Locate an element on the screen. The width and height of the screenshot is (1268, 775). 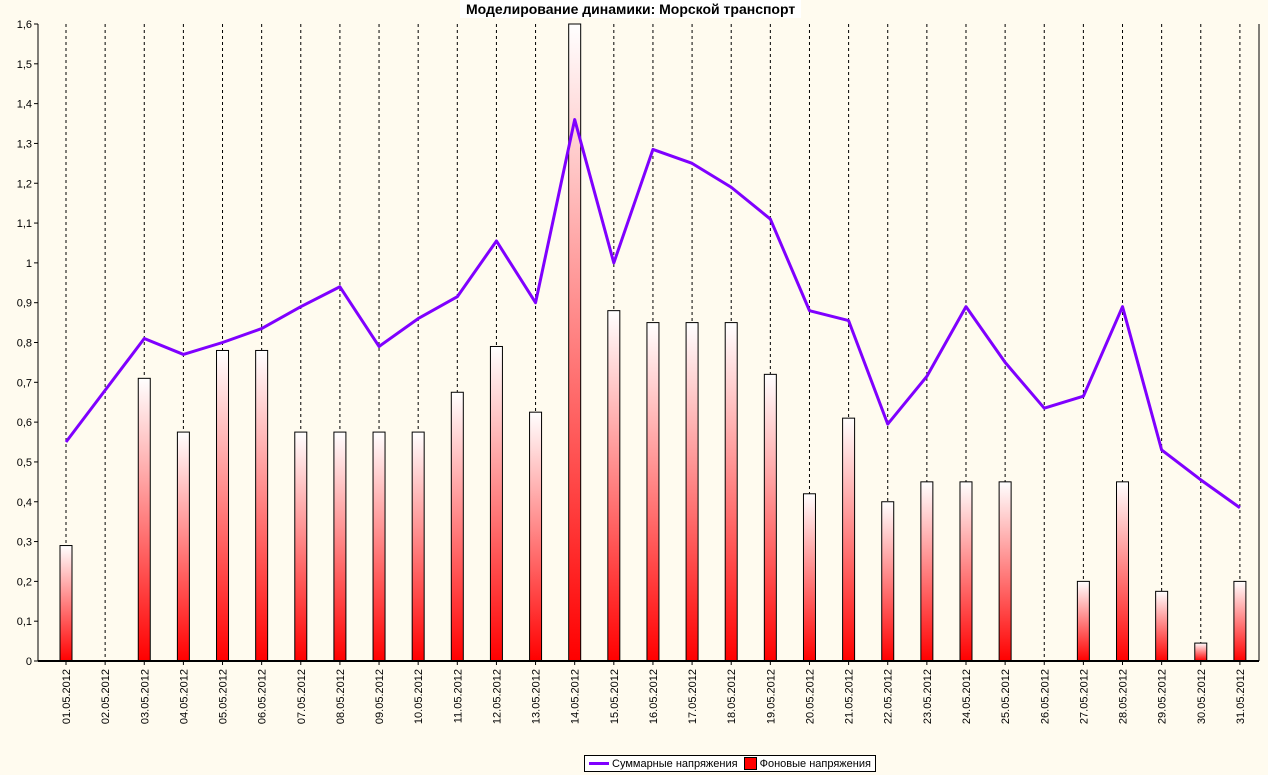
legend-line-swatch is located at coordinates (599, 763).